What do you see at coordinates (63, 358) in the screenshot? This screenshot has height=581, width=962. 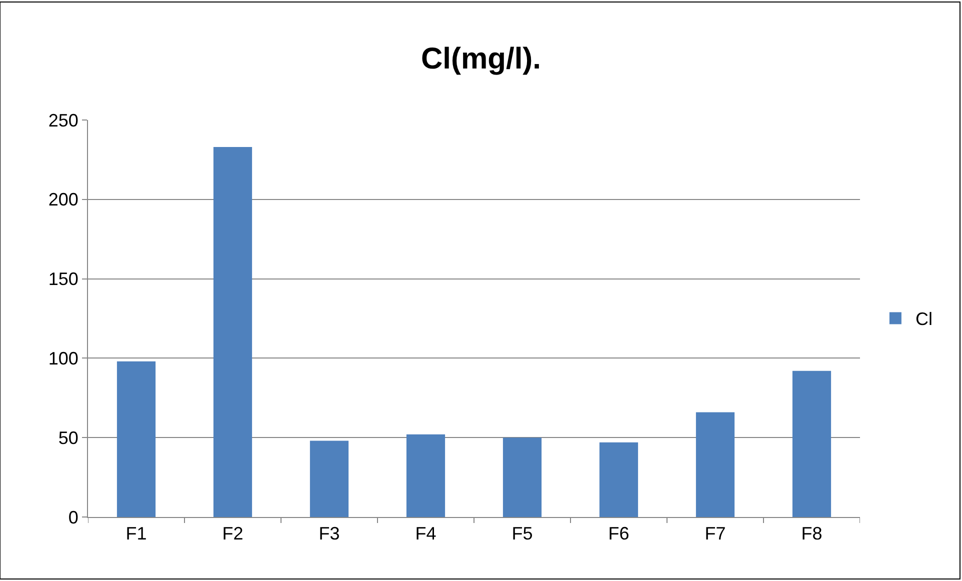 I see `y-tick-label: 100` at bounding box center [63, 358].